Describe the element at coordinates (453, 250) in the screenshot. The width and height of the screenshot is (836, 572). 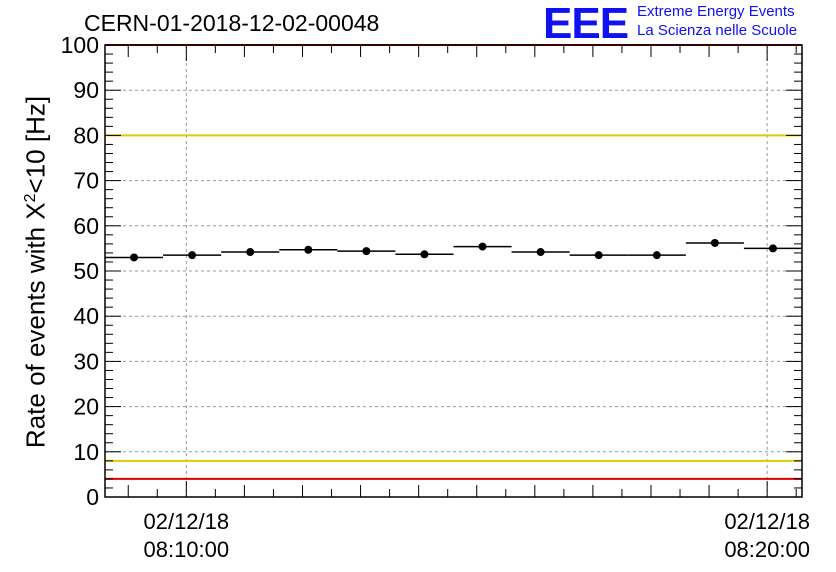
I see `data-points` at that location.